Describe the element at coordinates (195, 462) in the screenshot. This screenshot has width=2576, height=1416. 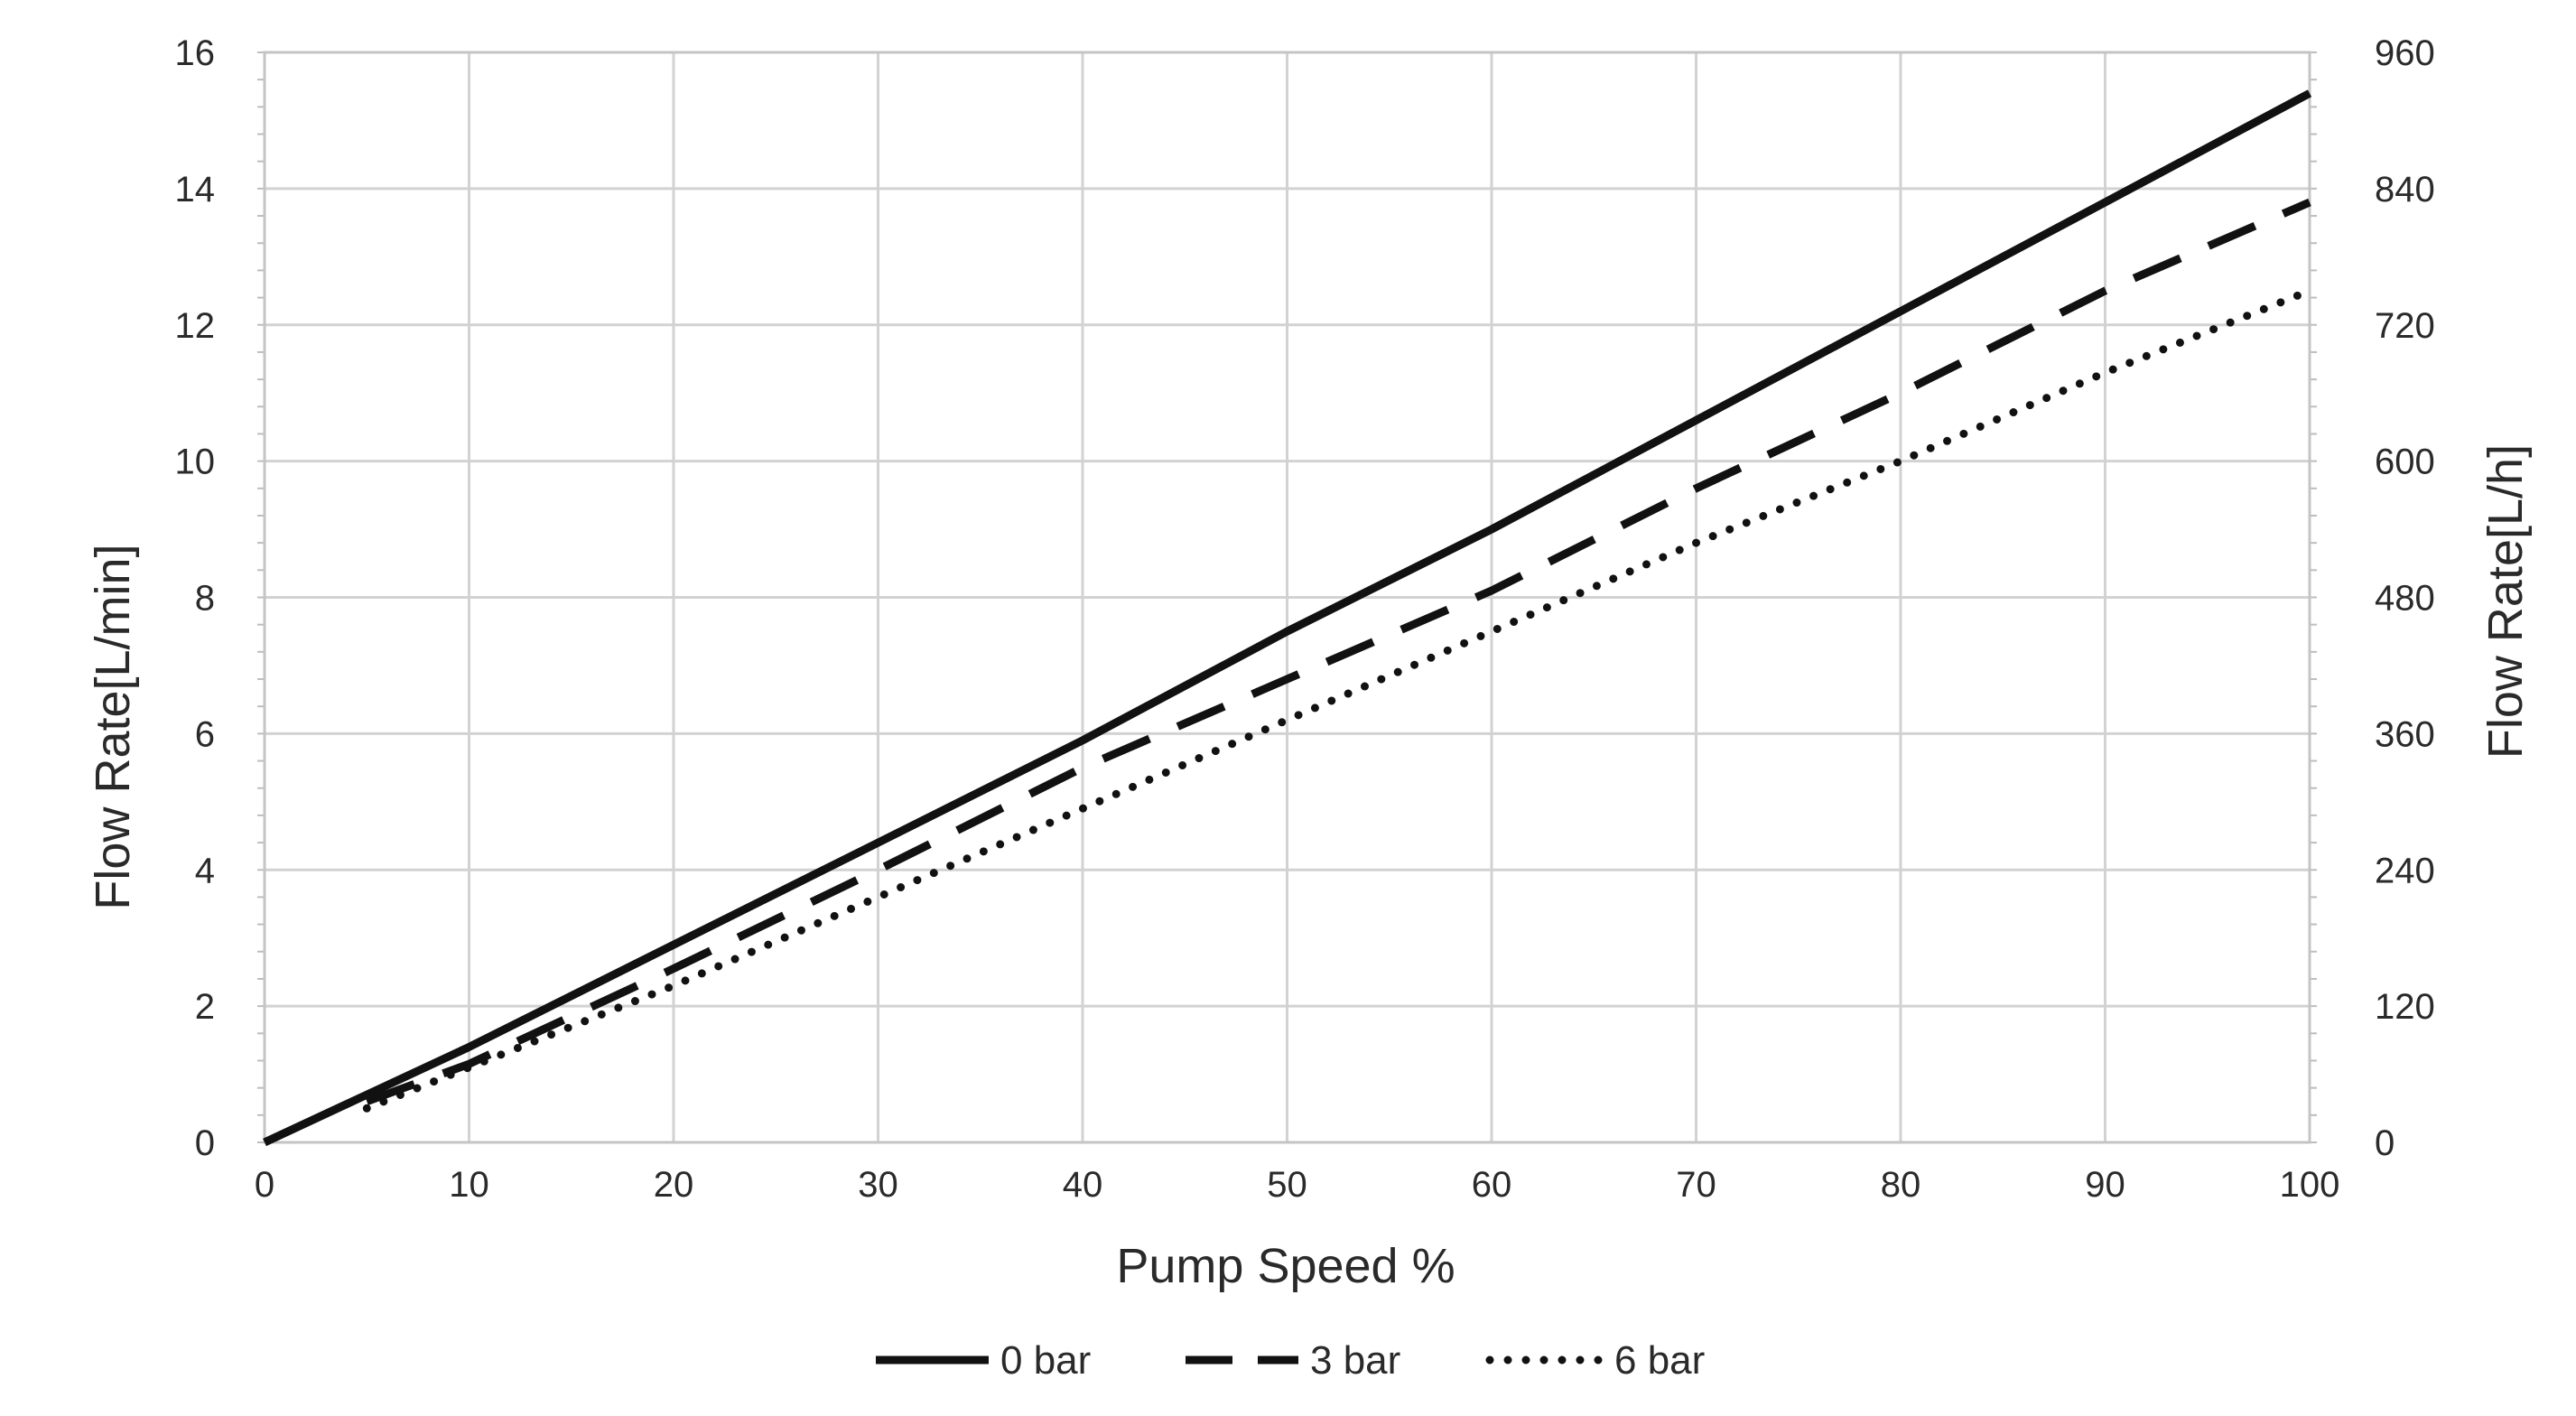
I see `y-tick-label: 10` at that location.